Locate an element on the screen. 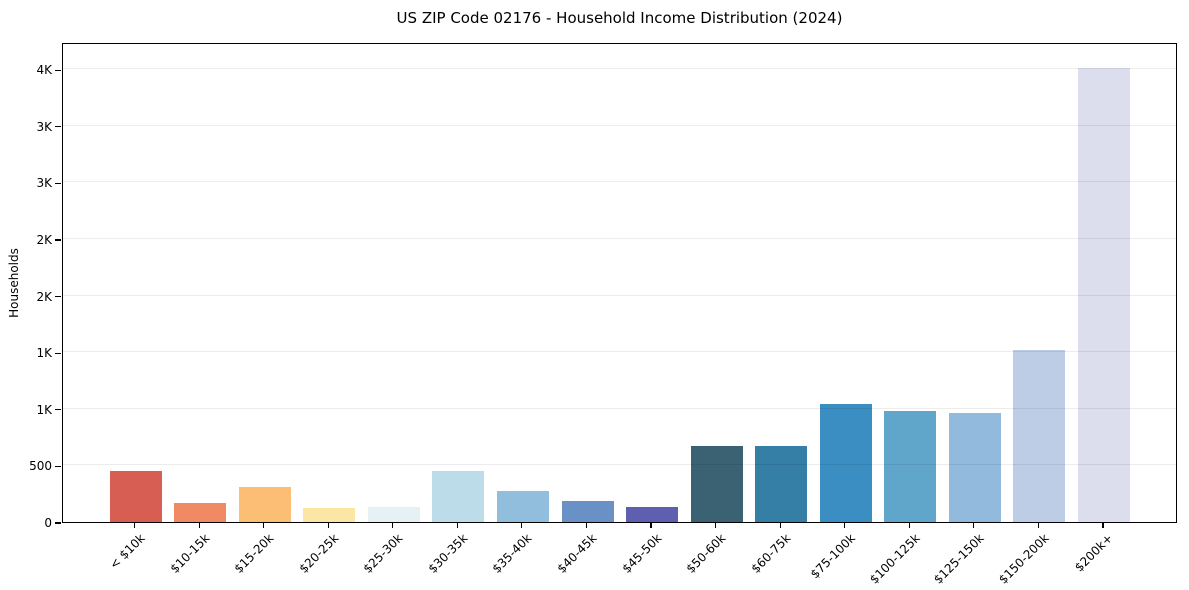  x-tick-label: $60-75k is located at coordinates (771, 553).